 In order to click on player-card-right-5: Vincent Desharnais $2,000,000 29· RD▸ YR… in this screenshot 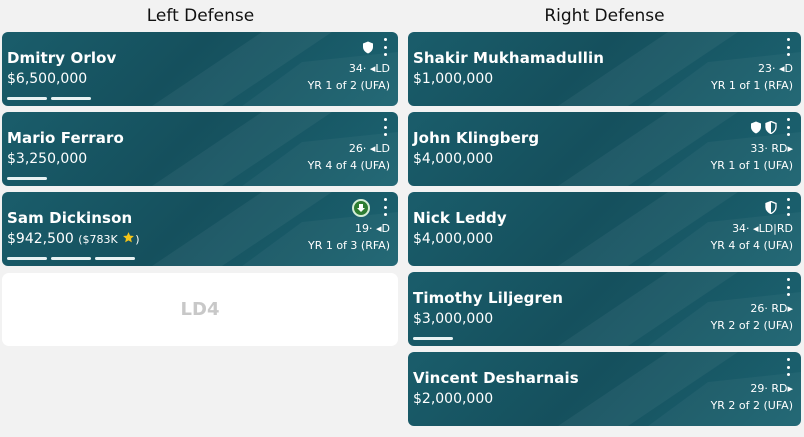, I will do `click(604, 389)`.